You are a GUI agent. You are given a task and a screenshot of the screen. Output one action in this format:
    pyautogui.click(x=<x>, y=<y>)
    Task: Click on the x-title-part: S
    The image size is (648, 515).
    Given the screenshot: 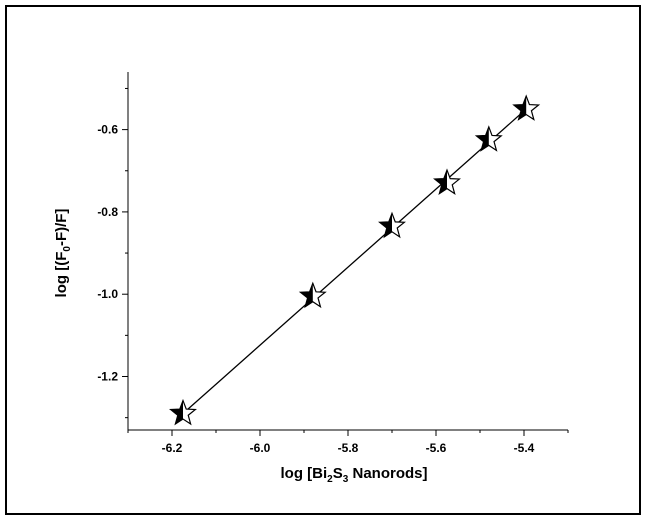 What is the action you would take?
    pyautogui.click(x=338, y=473)
    